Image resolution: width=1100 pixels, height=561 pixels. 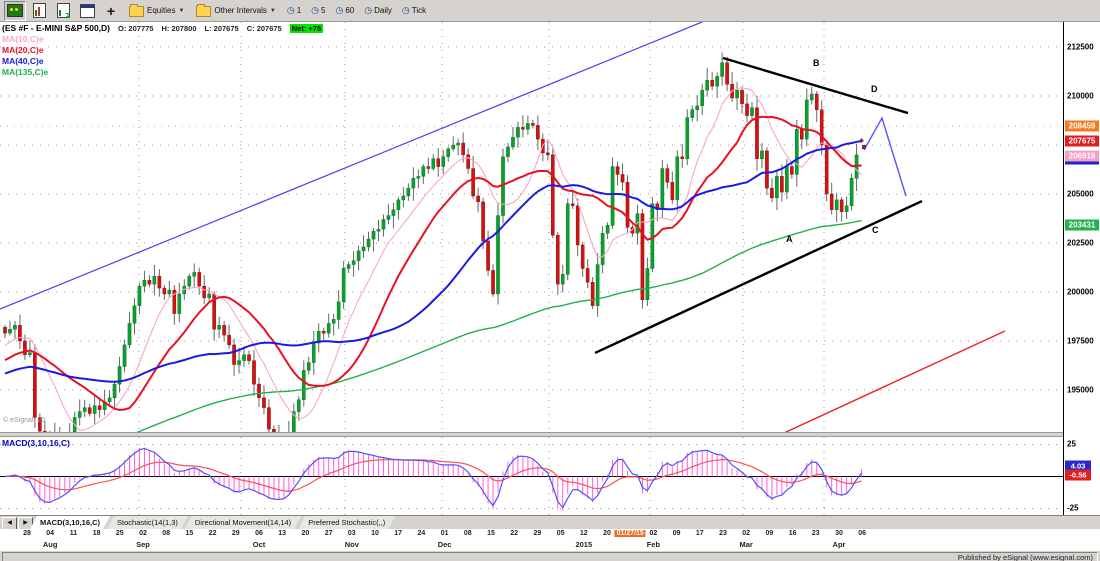 I want to click on folder-icon, so click(x=136, y=10).